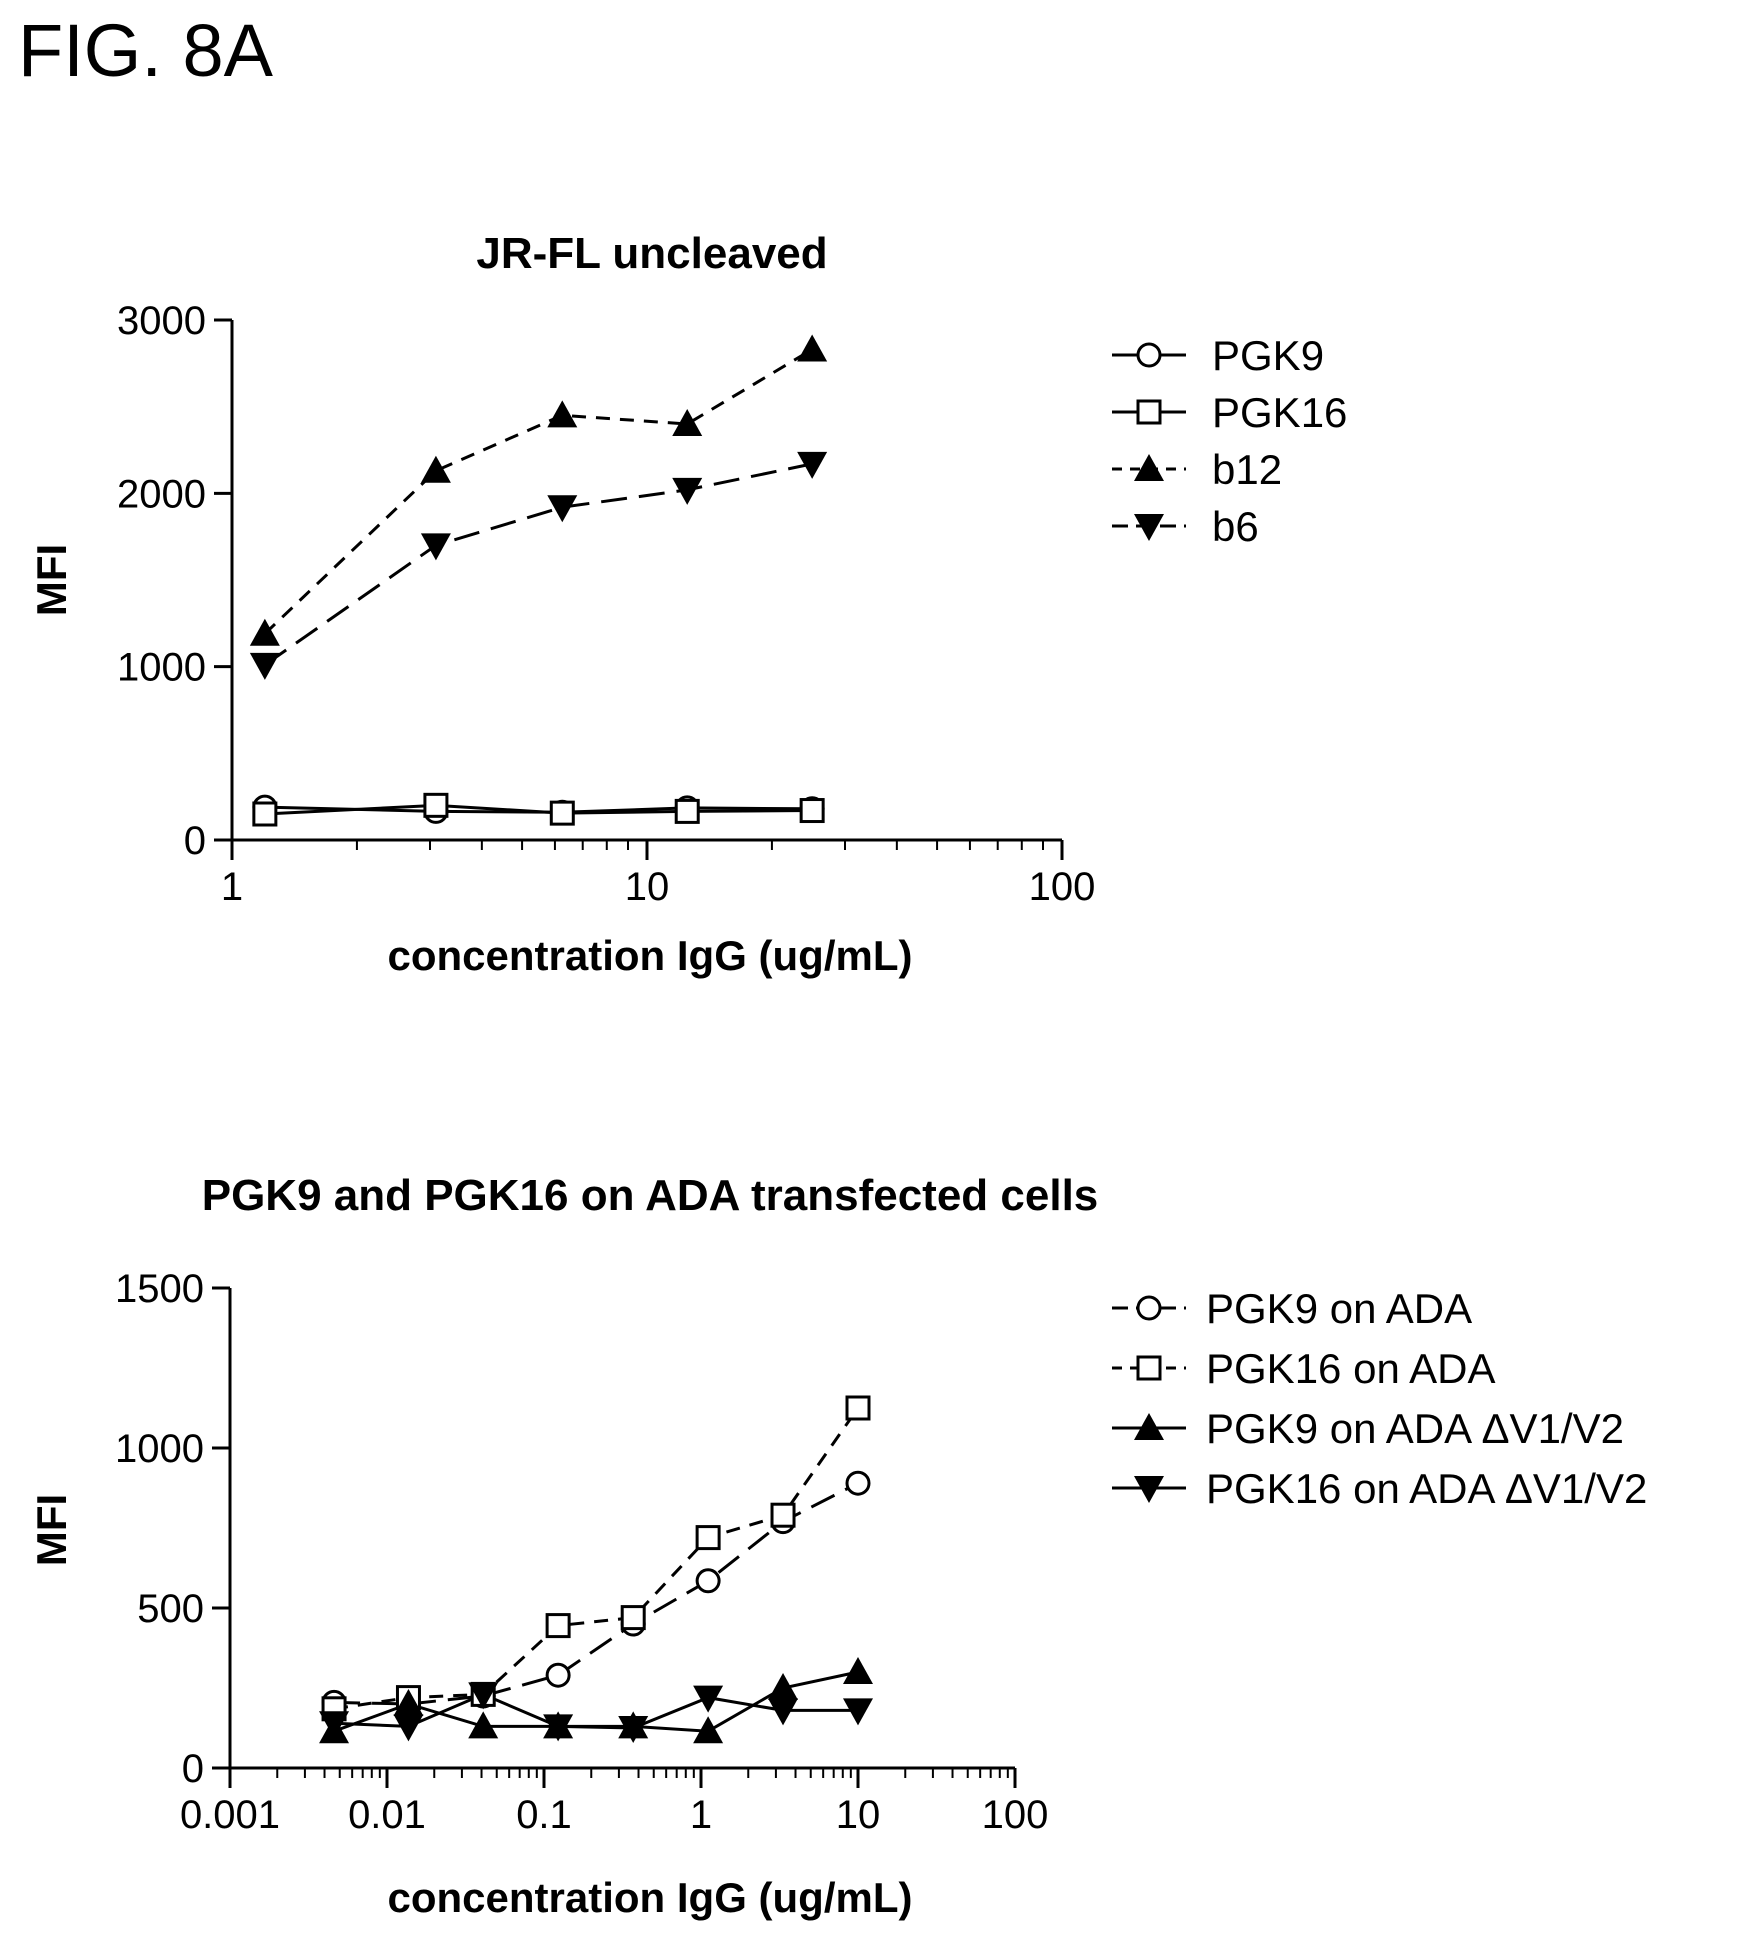 Image resolution: width=1761 pixels, height=1936 pixels. I want to click on legend-label: PGK9, so click(1268, 355).